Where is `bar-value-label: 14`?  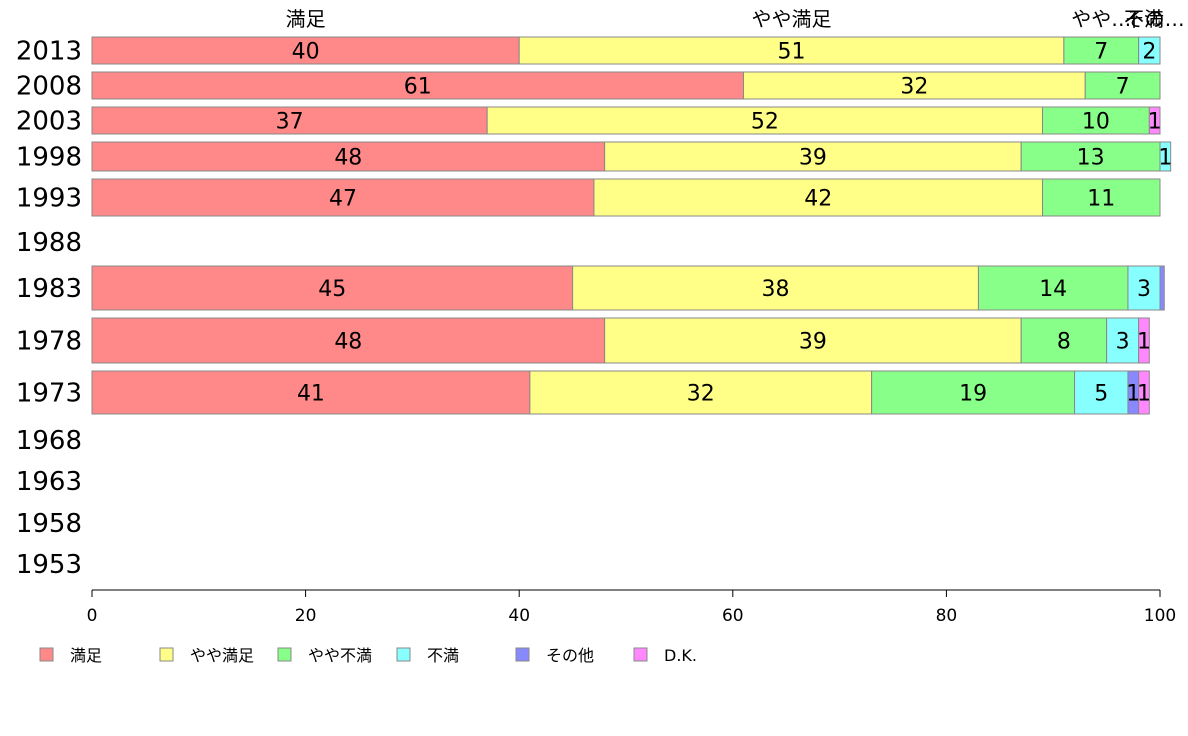 bar-value-label: 14 is located at coordinates (1053, 289).